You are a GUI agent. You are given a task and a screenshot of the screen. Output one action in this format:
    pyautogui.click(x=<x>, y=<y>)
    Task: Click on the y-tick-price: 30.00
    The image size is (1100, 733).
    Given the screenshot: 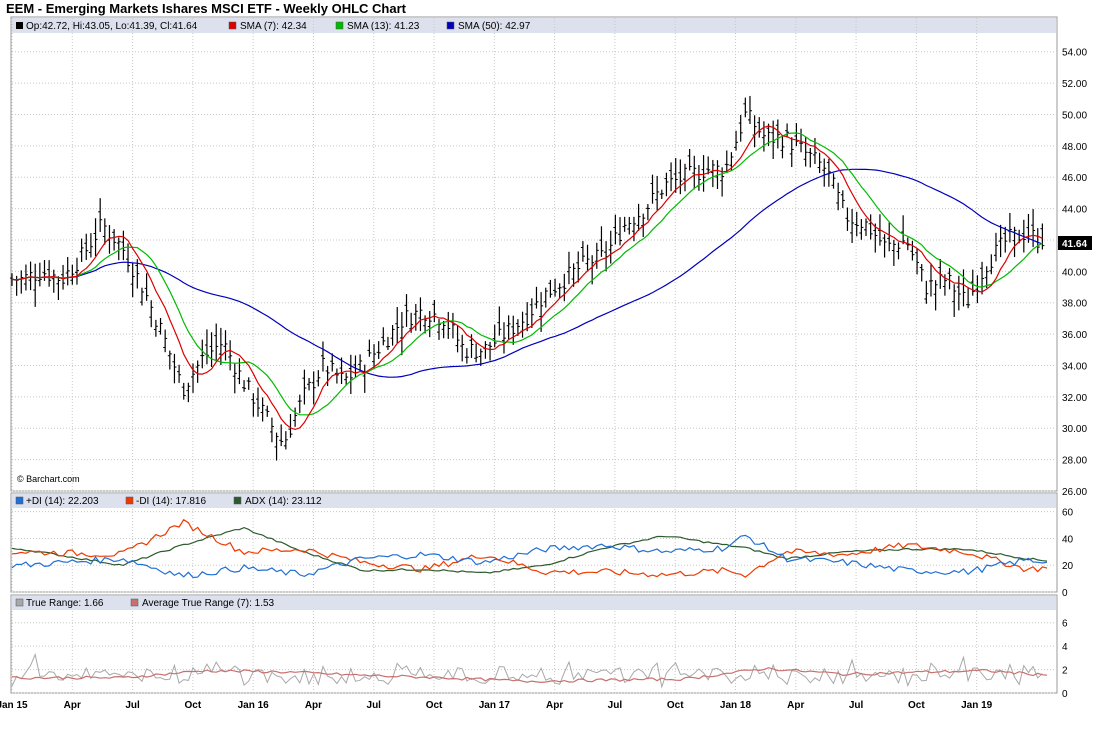 What is the action you would take?
    pyautogui.click(x=1074, y=429)
    